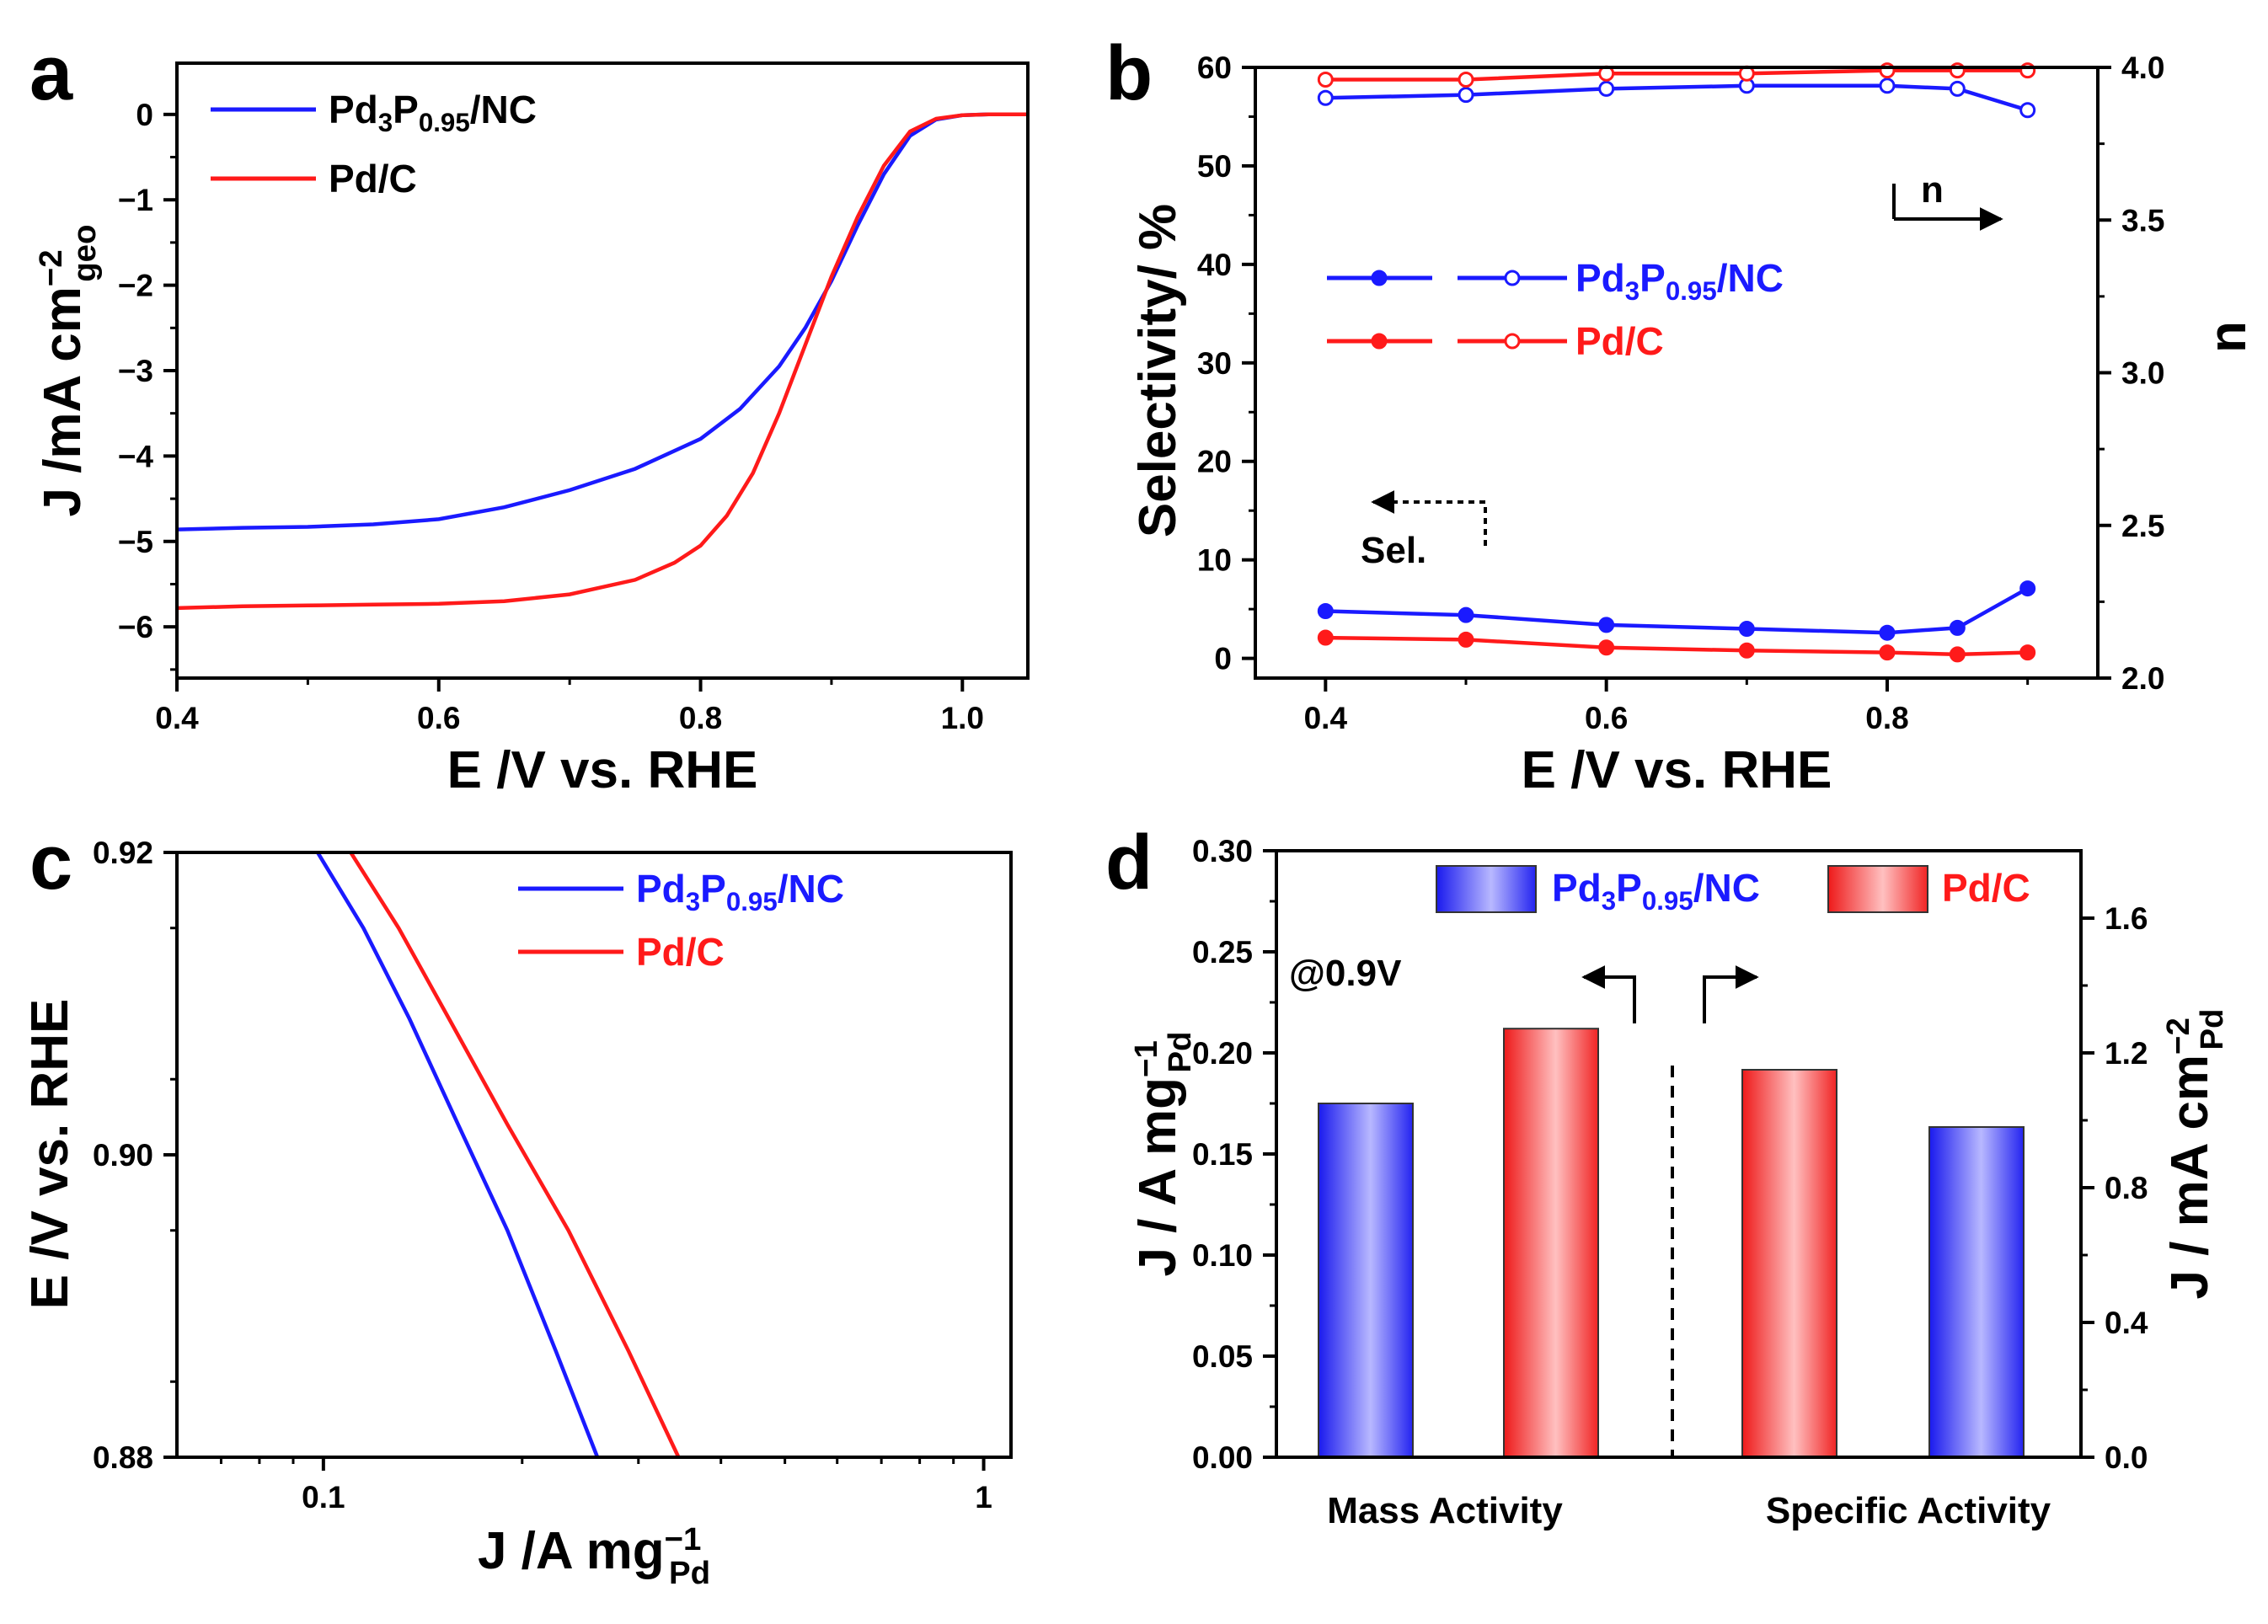 The image size is (2268, 1624). What do you see at coordinates (123, 1155) in the screenshot?
I see `y-axis-c-ticklabel: 0.90` at bounding box center [123, 1155].